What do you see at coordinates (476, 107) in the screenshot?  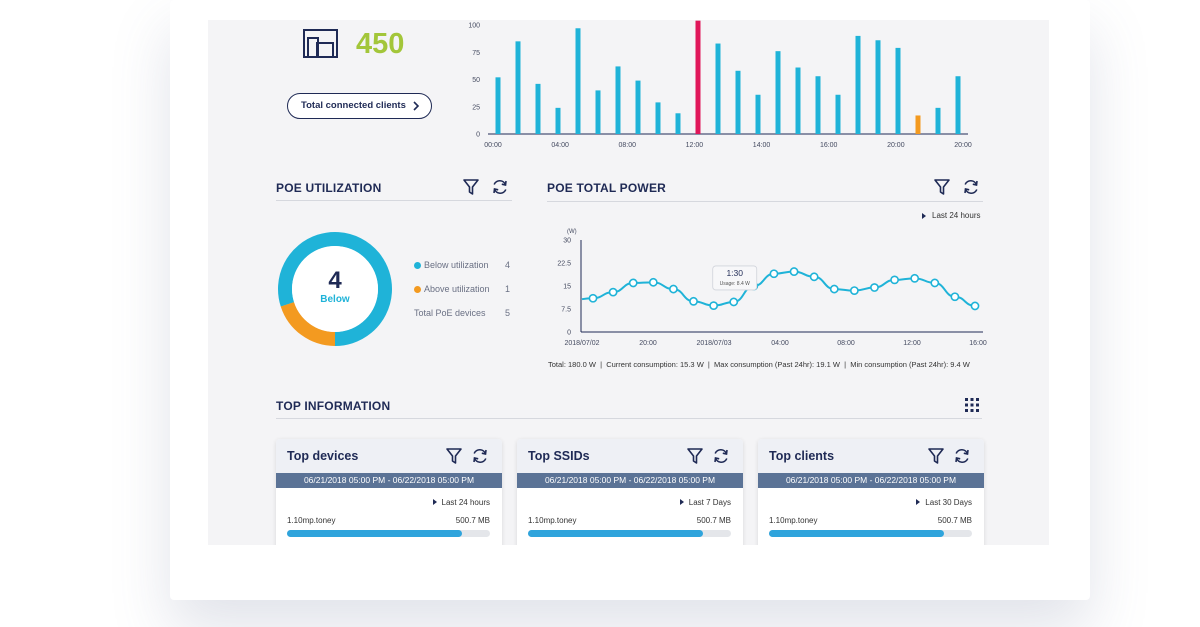 I see `y-tick-label: 25` at bounding box center [476, 107].